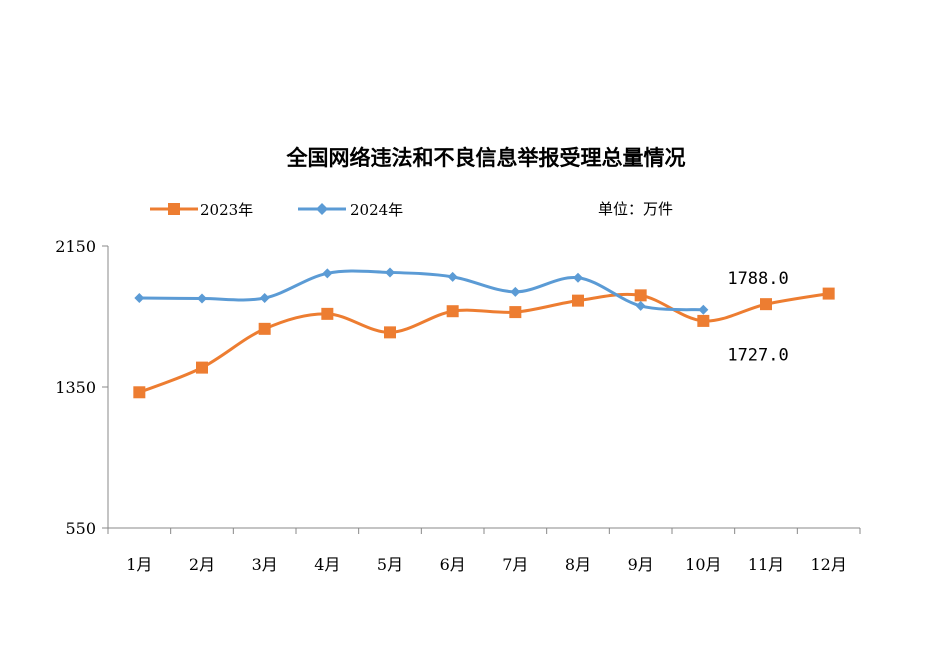 The height and width of the screenshot is (655, 933). I want to click on x-tick-label: 11月, so click(766, 564).